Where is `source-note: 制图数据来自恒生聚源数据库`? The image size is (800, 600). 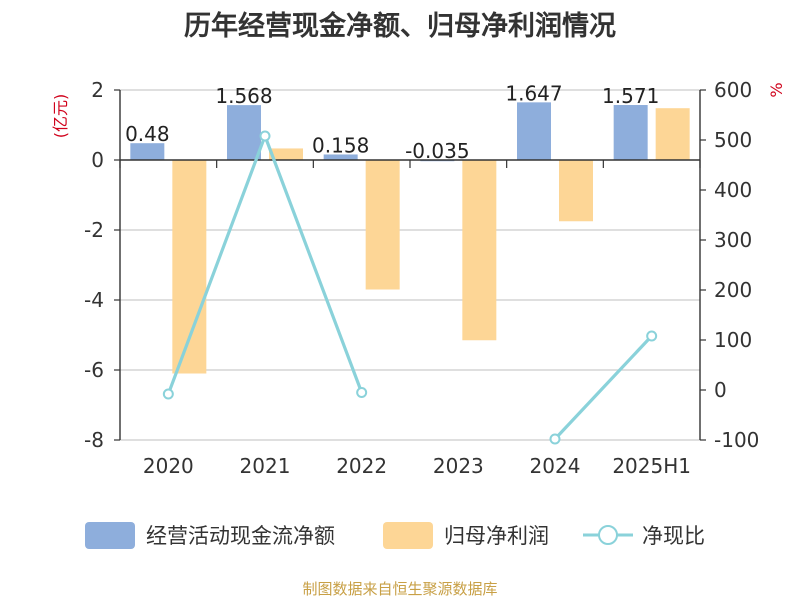
source-note: 制图数据来自恒生聚源数据库 is located at coordinates (400, 589).